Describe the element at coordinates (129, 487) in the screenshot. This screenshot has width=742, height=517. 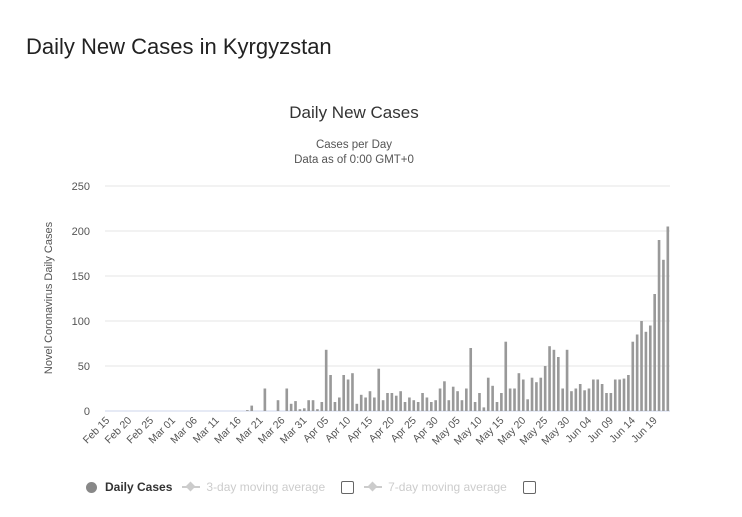
I see `legend-daily-cases: Daily Cases` at that location.